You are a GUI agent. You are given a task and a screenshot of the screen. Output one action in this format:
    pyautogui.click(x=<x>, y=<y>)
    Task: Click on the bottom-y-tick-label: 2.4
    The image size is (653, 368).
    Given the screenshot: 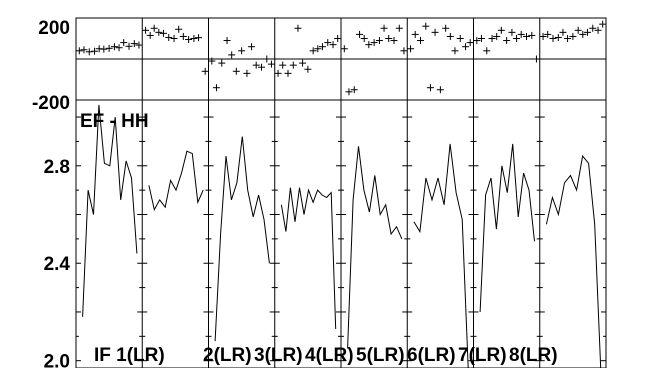 What is the action you would take?
    pyautogui.click(x=57, y=264)
    